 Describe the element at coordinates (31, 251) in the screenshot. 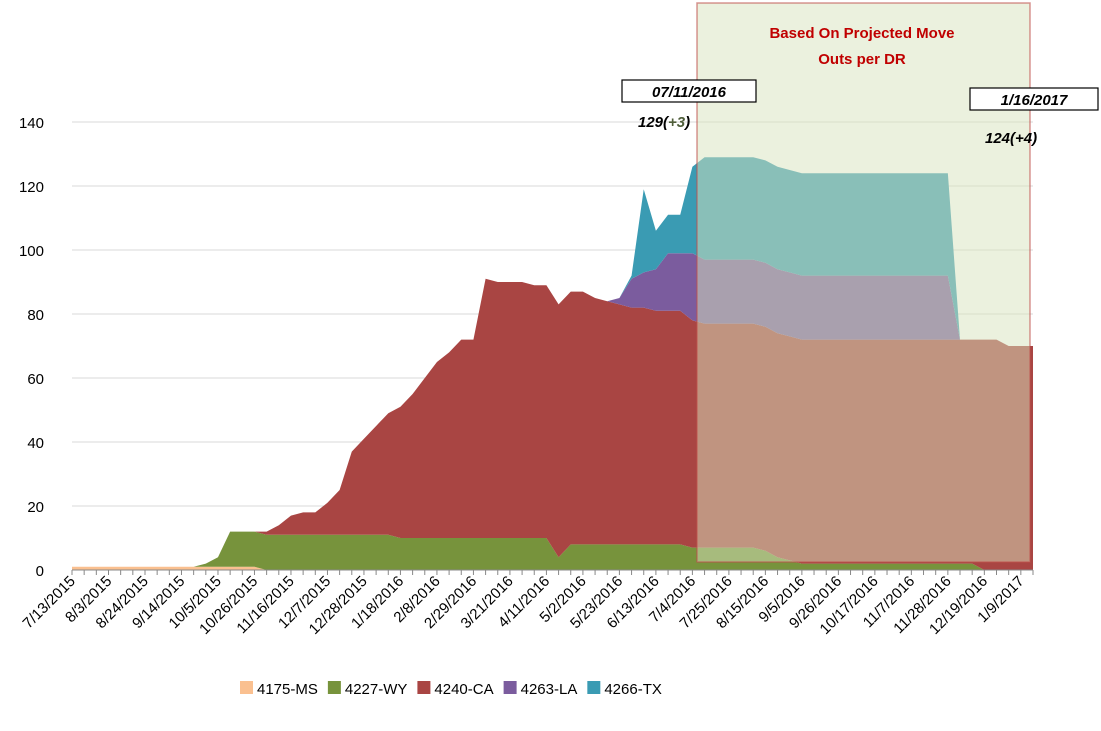

I see `y-tick-label: 100` at that location.